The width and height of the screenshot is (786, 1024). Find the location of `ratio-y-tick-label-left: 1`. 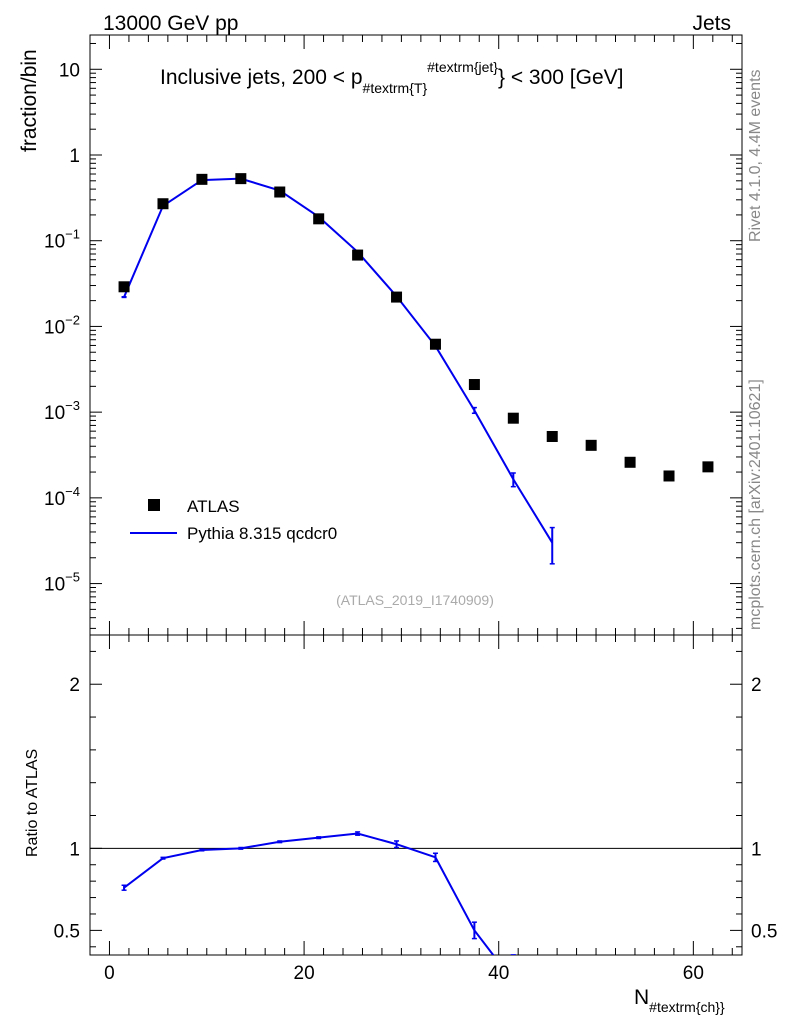

ratio-y-tick-label-left: 1 is located at coordinates (74, 849).